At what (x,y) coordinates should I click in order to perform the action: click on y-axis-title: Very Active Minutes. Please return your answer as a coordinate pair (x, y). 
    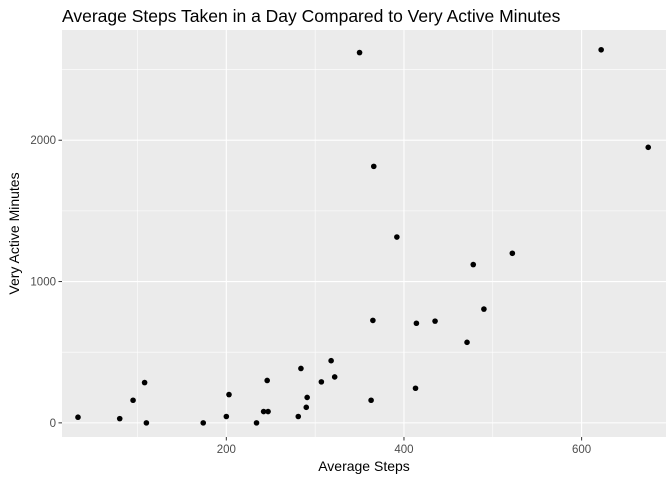
    Looking at the image, I should click on (14, 233).